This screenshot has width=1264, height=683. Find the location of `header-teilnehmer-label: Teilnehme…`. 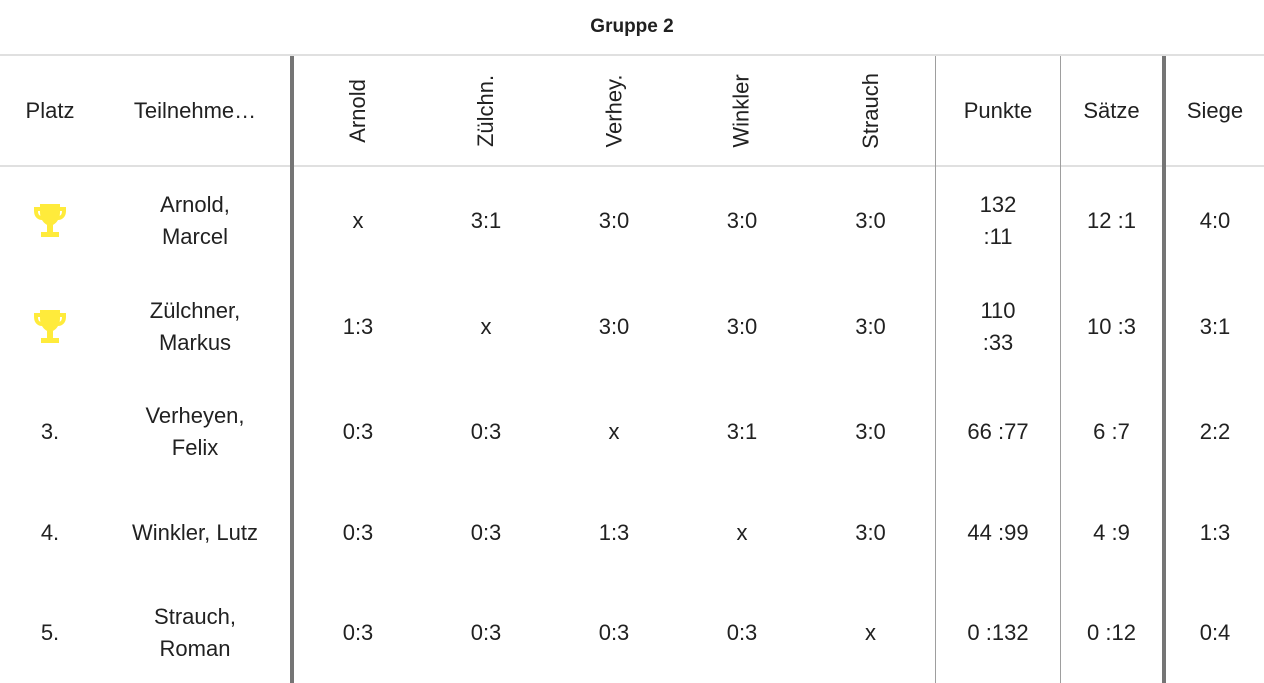

header-teilnehmer-label: Teilnehme… is located at coordinates (195, 110).